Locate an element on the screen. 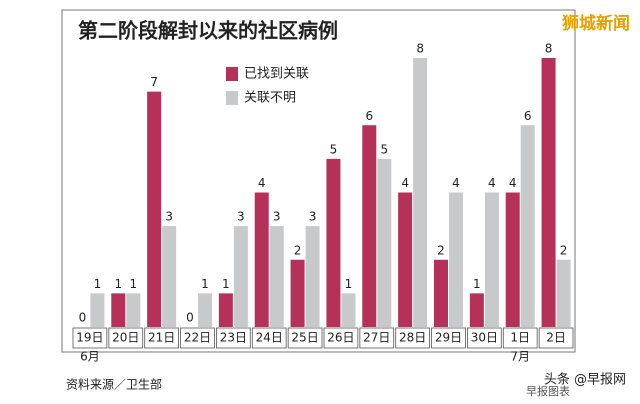 The height and width of the screenshot is (404, 640). watermark: 狮城新闻 is located at coordinates (595, 23).